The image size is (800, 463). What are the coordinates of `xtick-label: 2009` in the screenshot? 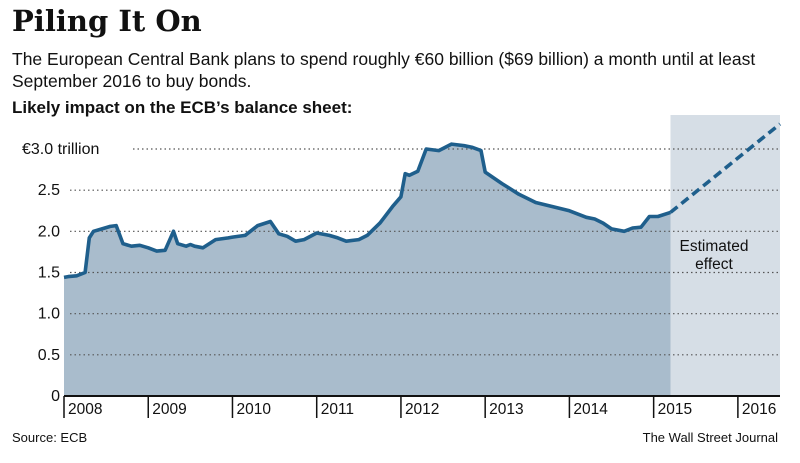 It's located at (169, 409).